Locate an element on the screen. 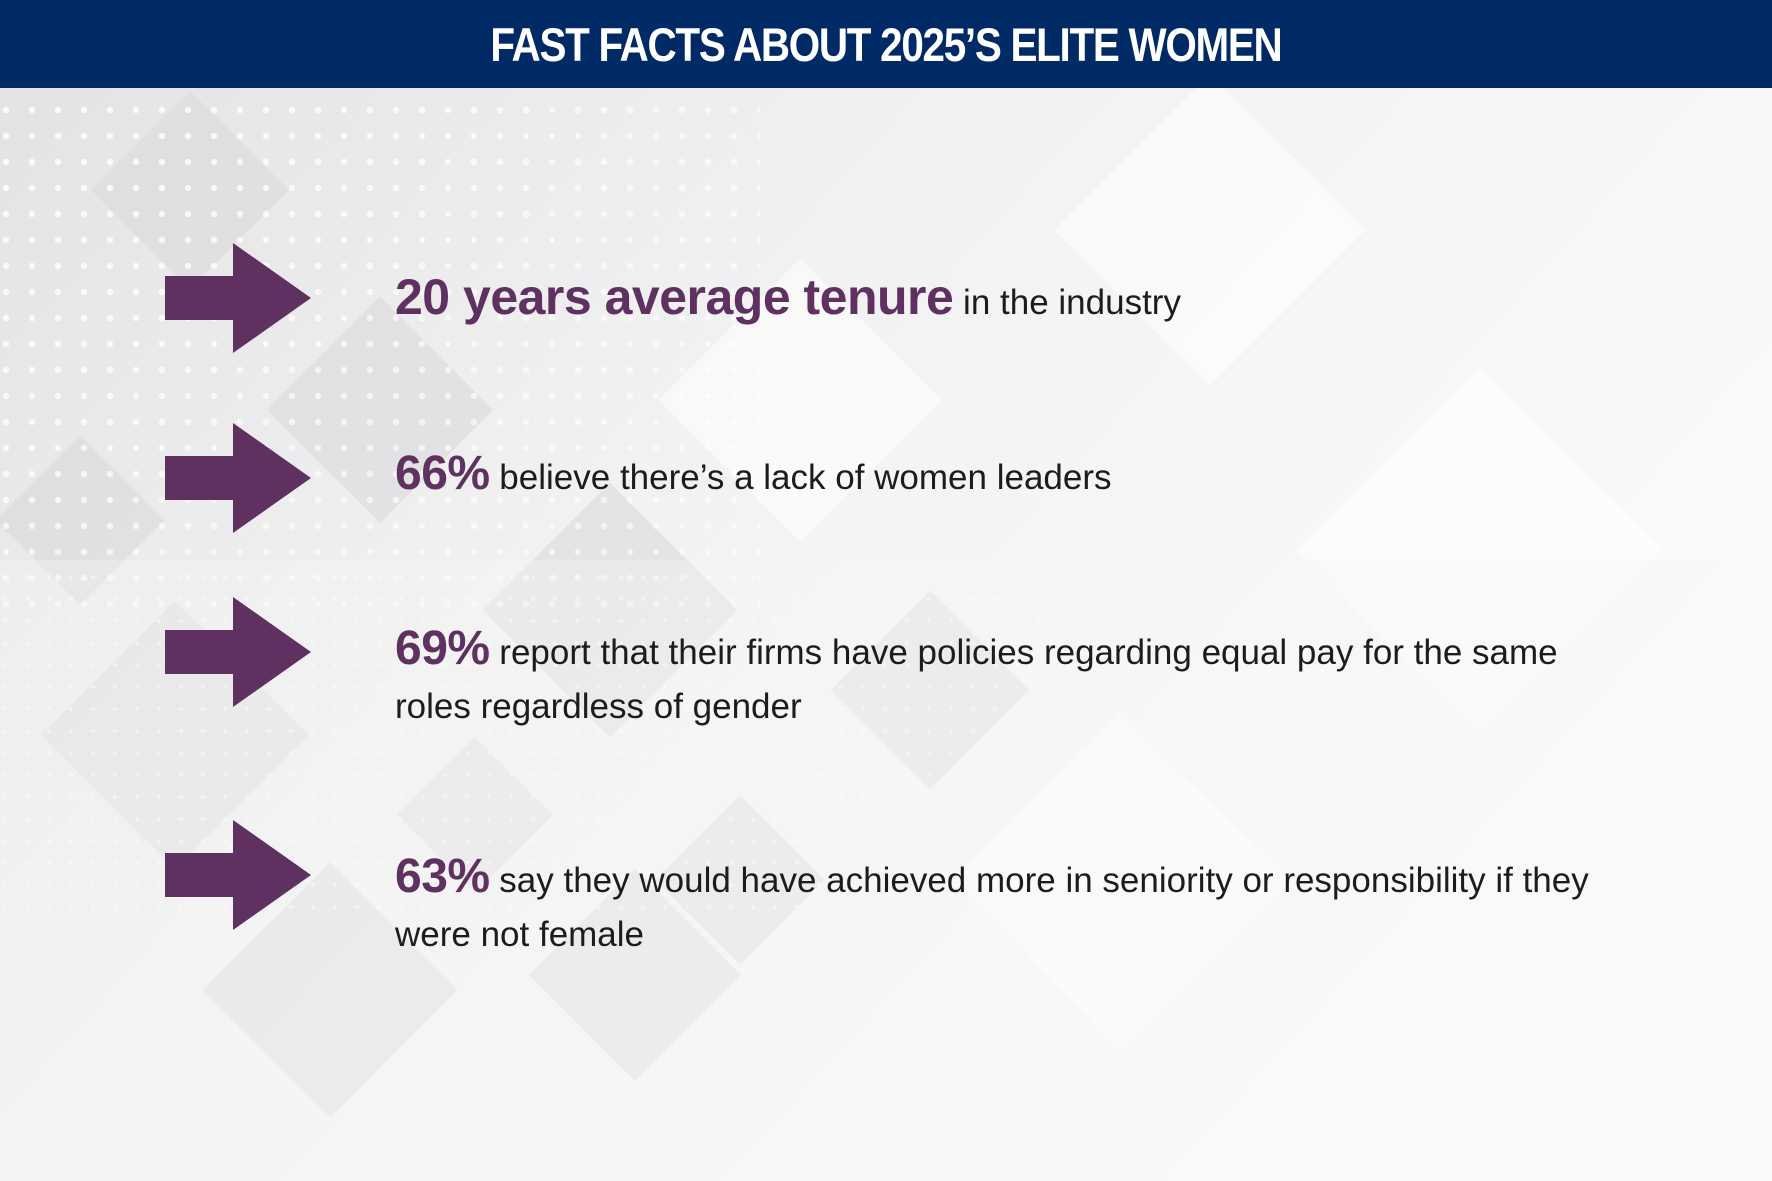 The height and width of the screenshot is (1181, 1772). title-banner: FAST FACTS ABOUT 2025’S ELITE WOMEN is located at coordinates (886, 44).